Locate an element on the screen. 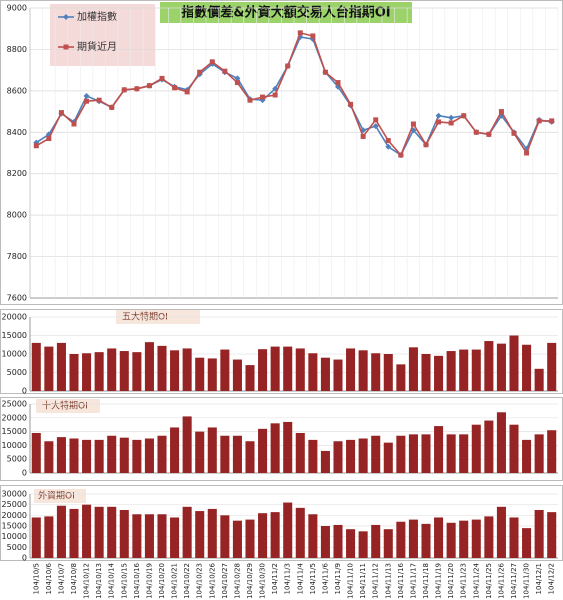  x-tick-label: 104/11/12 is located at coordinates (376, 581).